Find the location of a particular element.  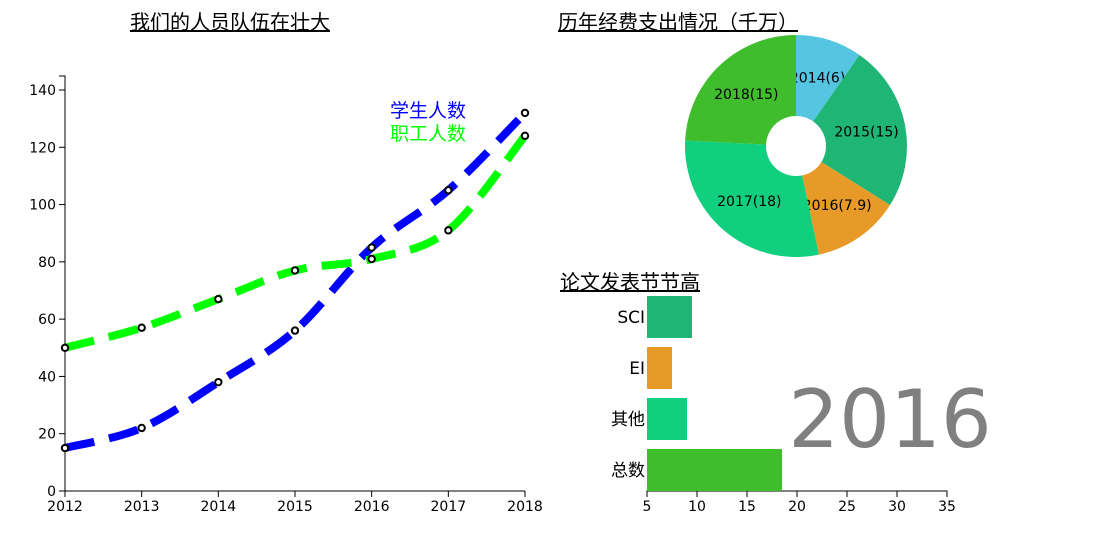

current-year-label: 2016 is located at coordinates (890, 419).